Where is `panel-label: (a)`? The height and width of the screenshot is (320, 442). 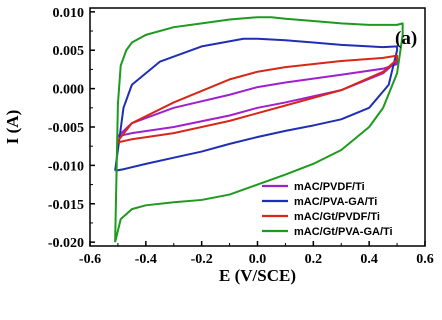 panel-label: (a) is located at coordinates (406, 38).